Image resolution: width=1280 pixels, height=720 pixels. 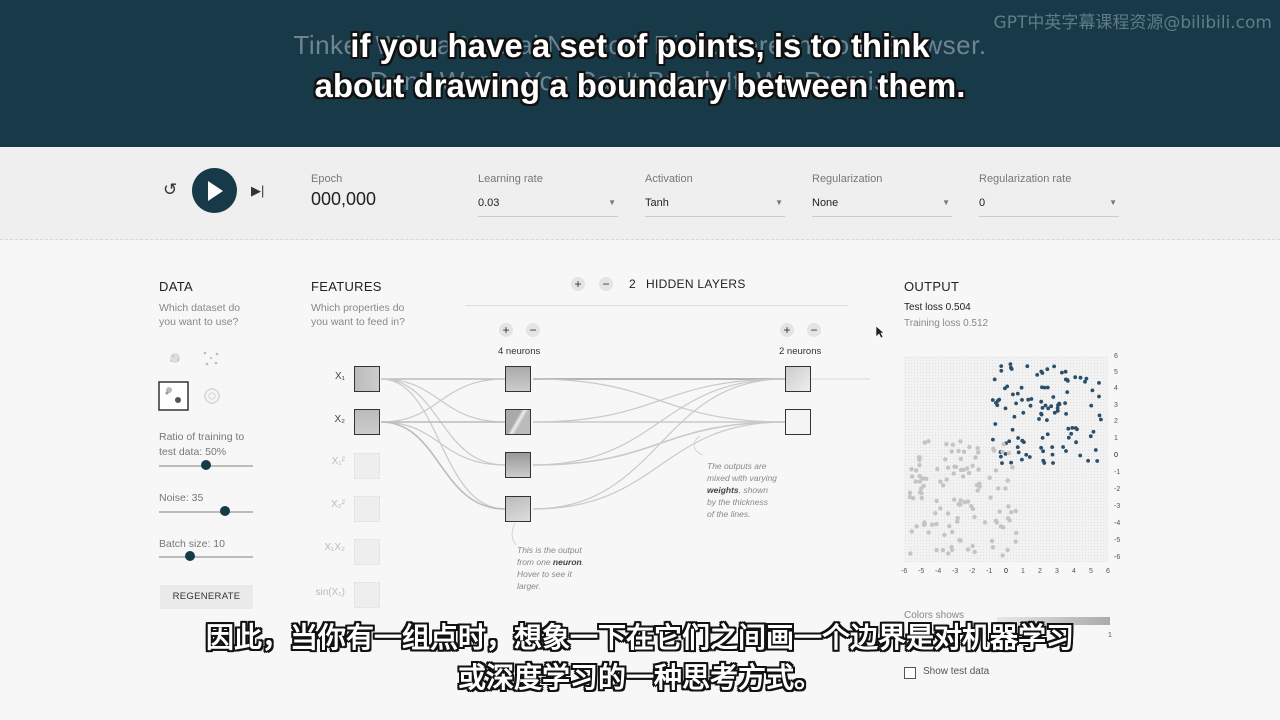 I want to click on ratio-slider-handle, so click(x=206, y=465).